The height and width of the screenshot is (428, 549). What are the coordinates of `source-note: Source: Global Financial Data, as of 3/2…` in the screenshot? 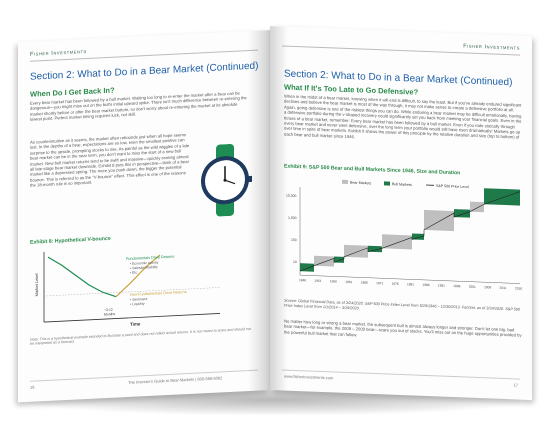 It's located at (402, 305).